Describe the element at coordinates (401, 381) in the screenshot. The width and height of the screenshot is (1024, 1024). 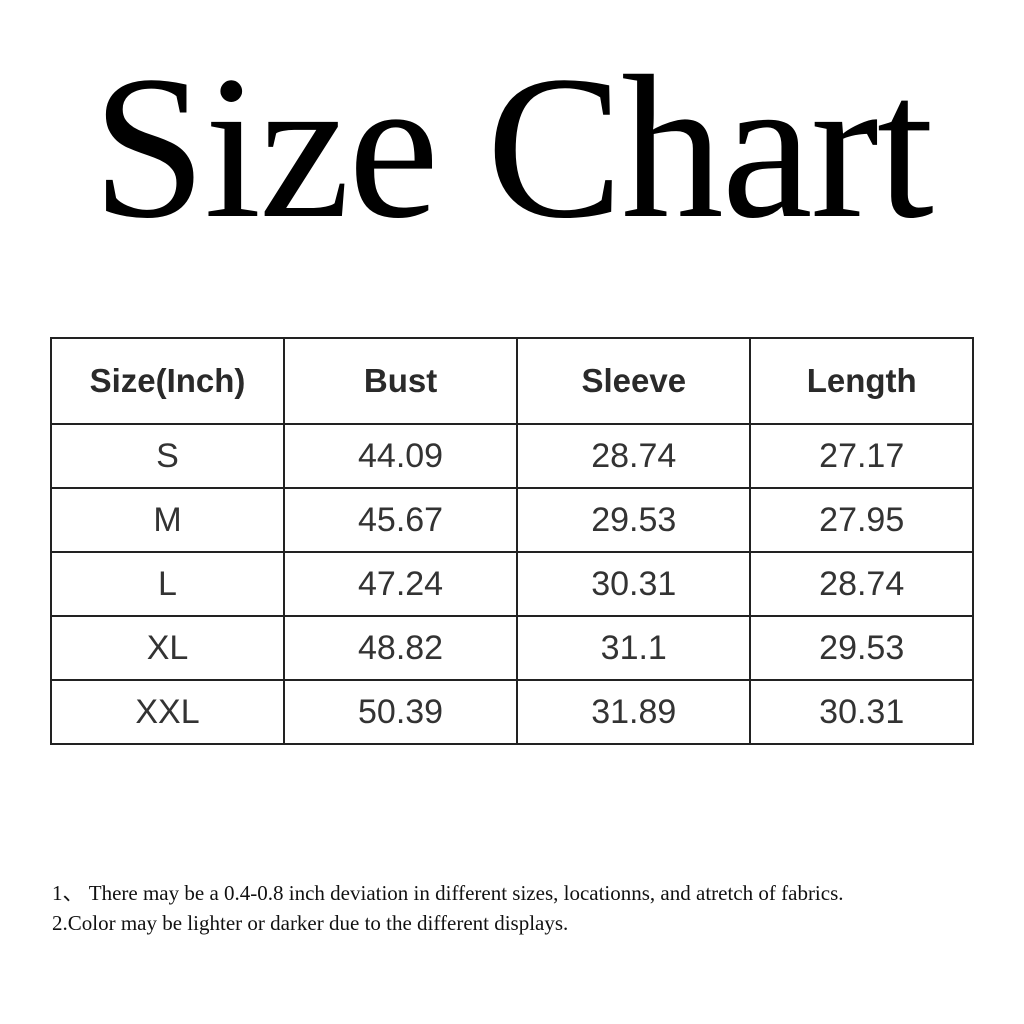
I see `header-bust: Bust` at that location.